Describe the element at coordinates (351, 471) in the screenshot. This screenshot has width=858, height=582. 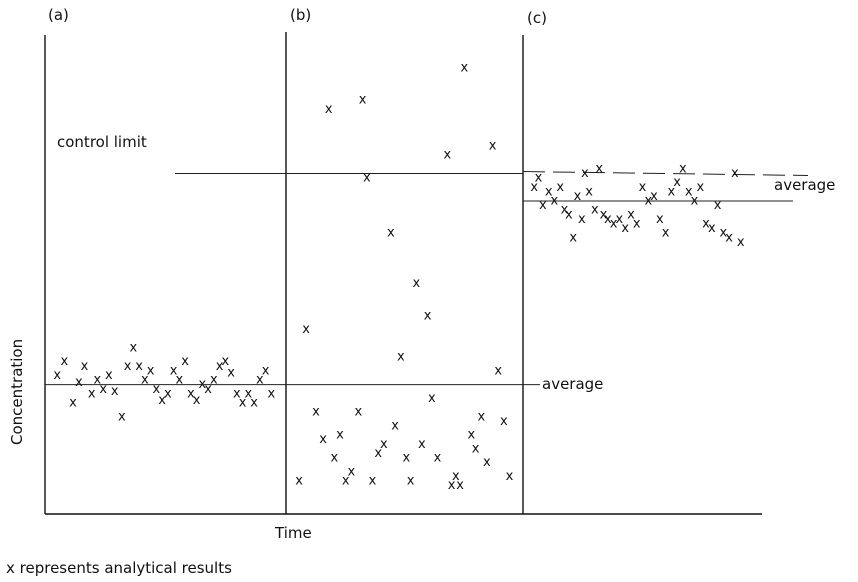
I see `data-point-b-8: x` at that location.